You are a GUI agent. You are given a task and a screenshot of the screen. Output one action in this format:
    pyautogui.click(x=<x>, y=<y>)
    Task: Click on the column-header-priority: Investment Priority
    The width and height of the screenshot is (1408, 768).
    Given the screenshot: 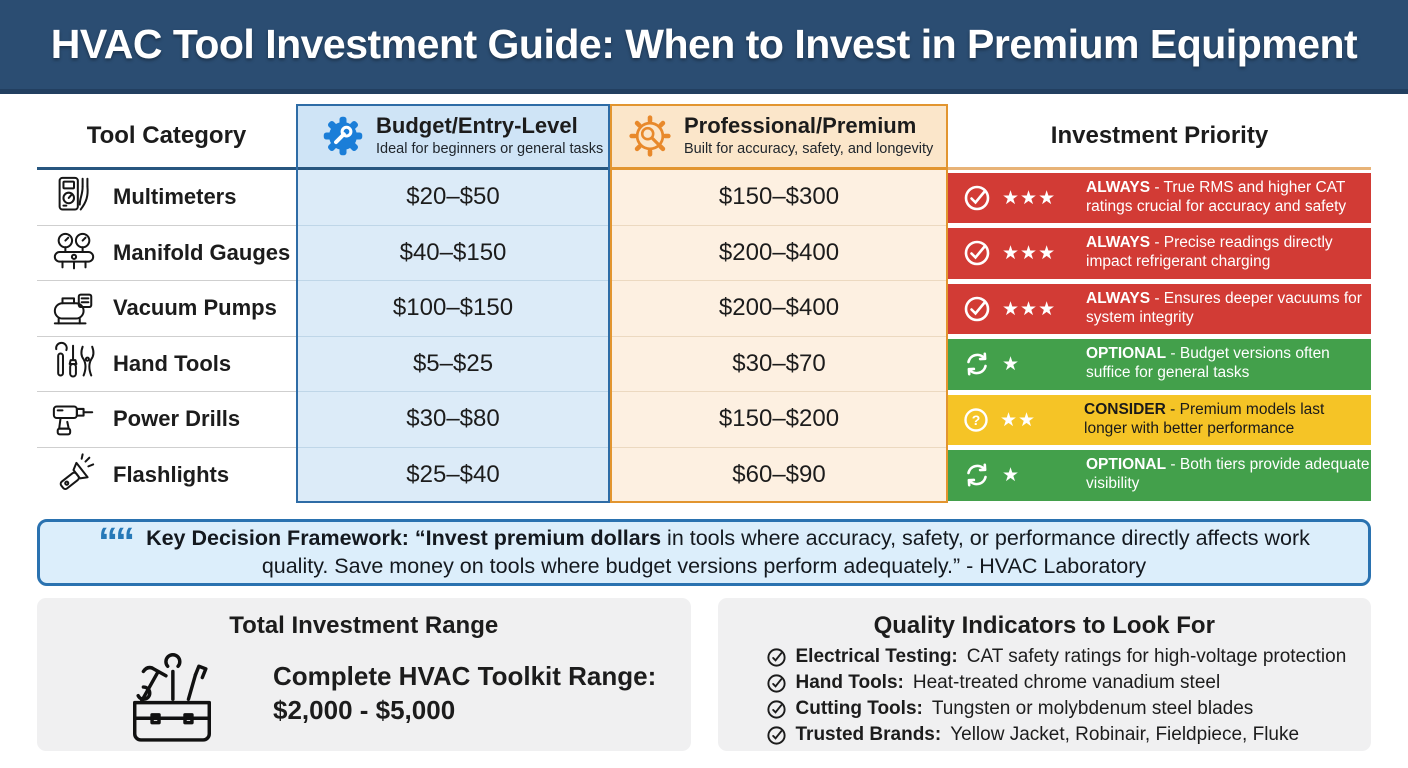 What is the action you would take?
    pyautogui.click(x=1159, y=137)
    